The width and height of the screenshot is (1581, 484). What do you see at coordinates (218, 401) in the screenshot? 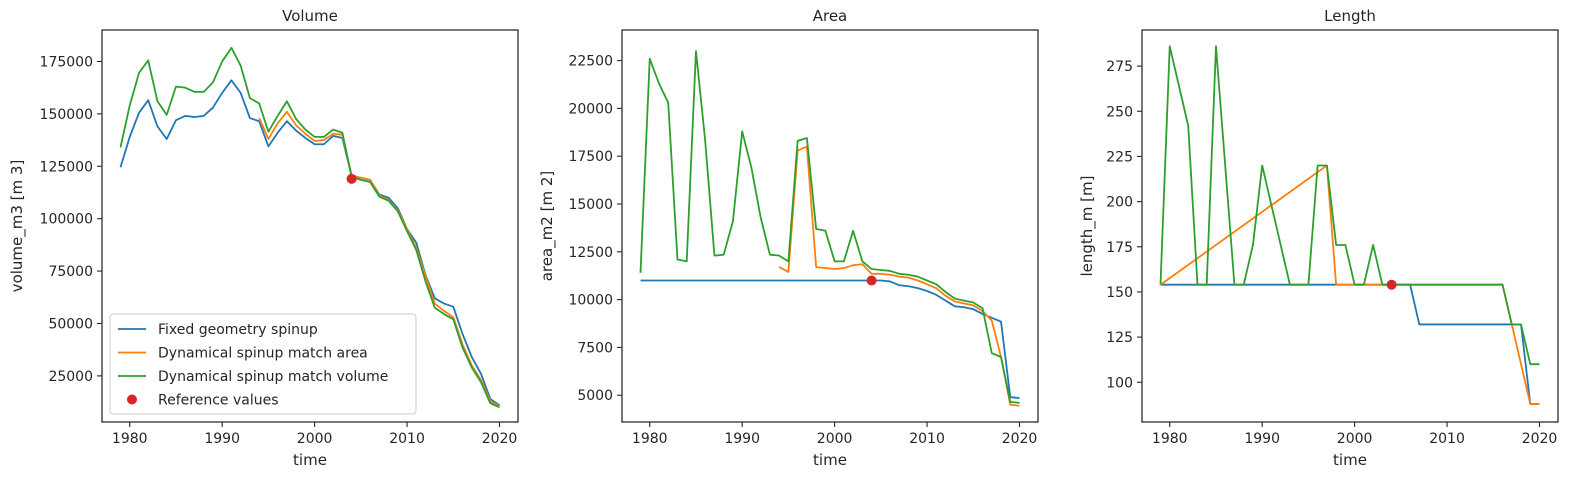
I see `legend-label-reference-values: Reference values` at bounding box center [218, 401].